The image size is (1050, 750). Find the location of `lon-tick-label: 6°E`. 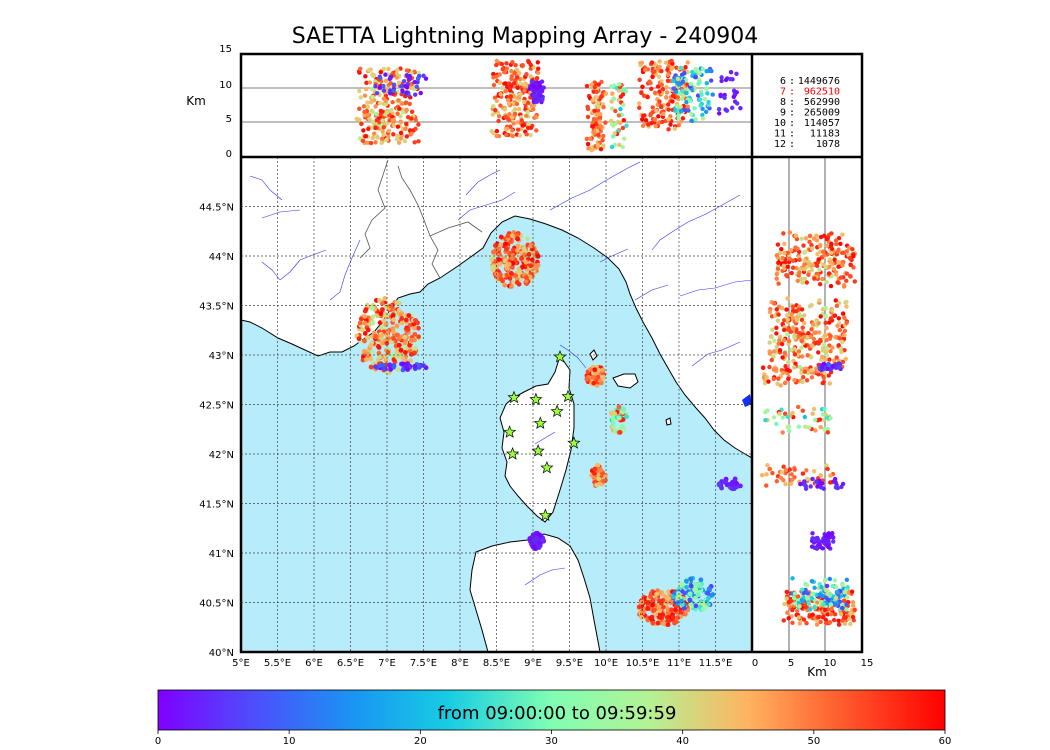

lon-tick-label: 6°E is located at coordinates (314, 663).